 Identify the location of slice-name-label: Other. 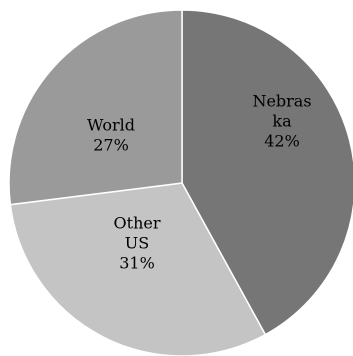
(137, 223).